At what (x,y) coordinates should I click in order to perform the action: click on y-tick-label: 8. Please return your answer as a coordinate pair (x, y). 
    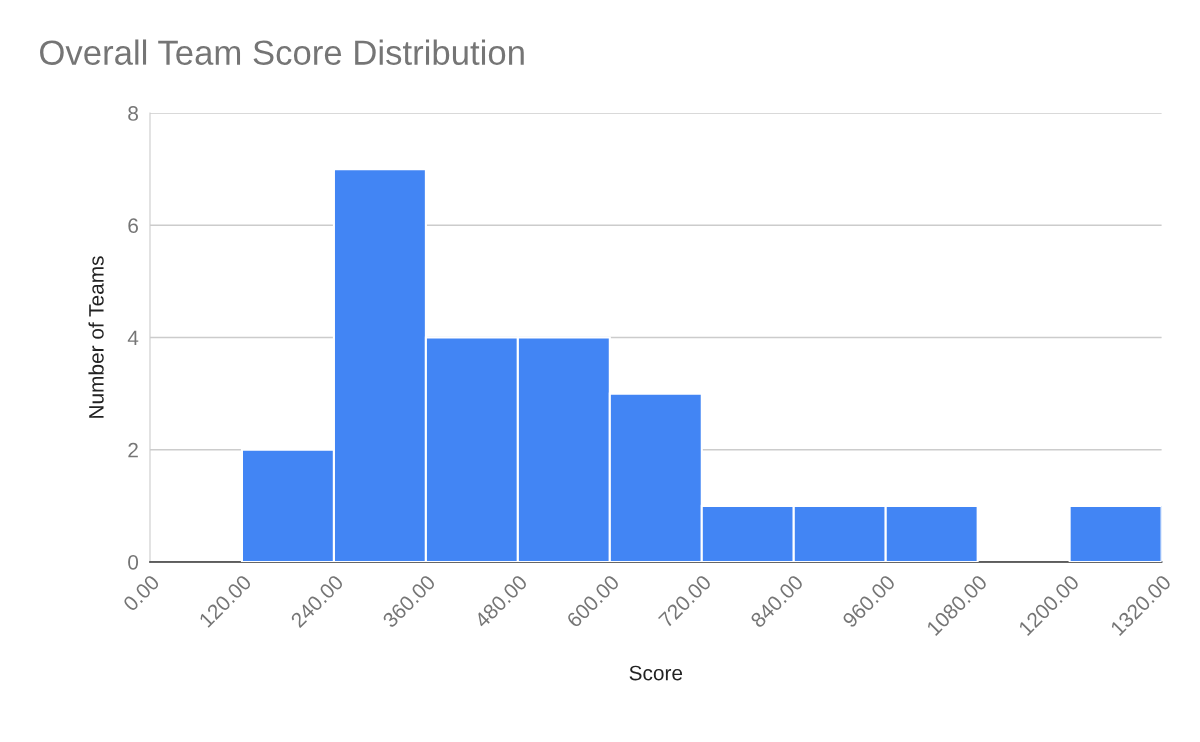
    Looking at the image, I should click on (133, 113).